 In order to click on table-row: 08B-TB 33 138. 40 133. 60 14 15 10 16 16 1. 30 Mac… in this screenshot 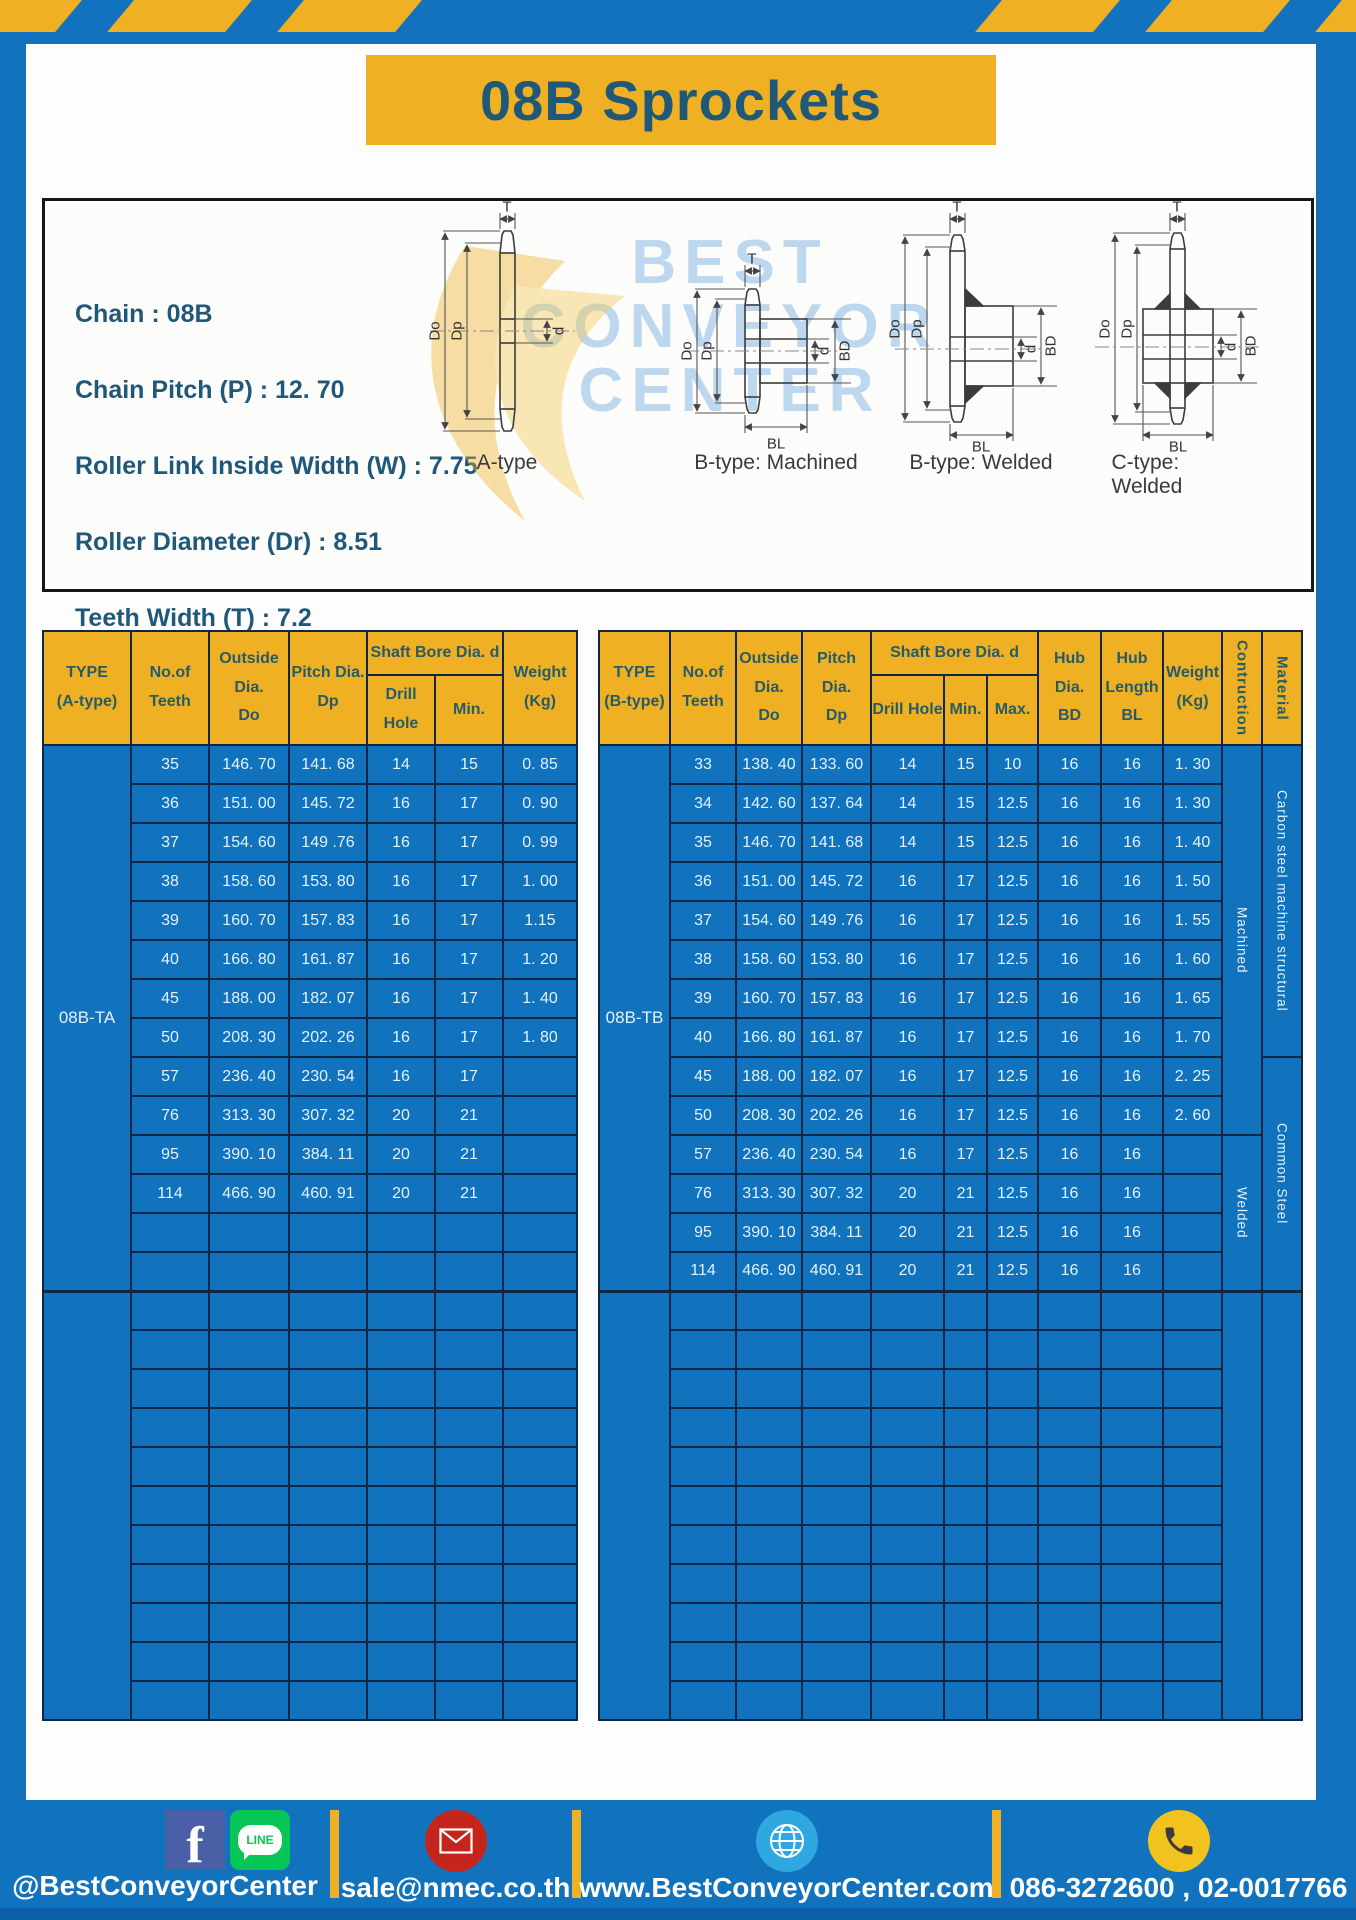, I will do `click(951, 1018)`.